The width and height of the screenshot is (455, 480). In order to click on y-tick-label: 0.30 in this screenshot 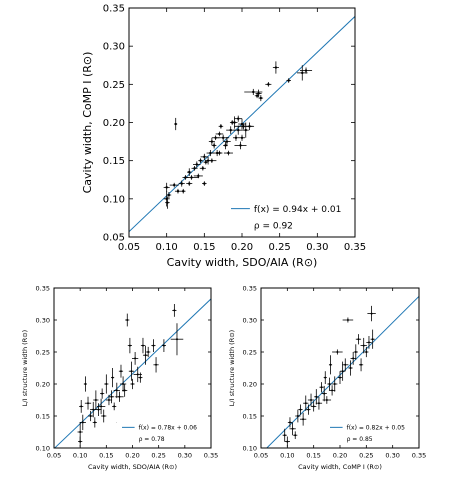, I will do `click(43, 320)`.